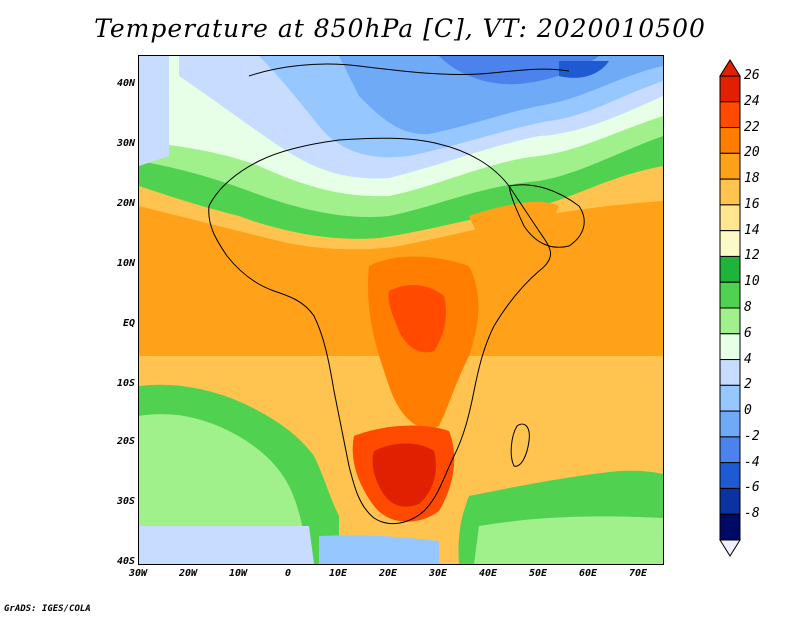 The height and width of the screenshot is (618, 800). What do you see at coordinates (748, 385) in the screenshot?
I see `colorbar-tick-label: 2` at bounding box center [748, 385].